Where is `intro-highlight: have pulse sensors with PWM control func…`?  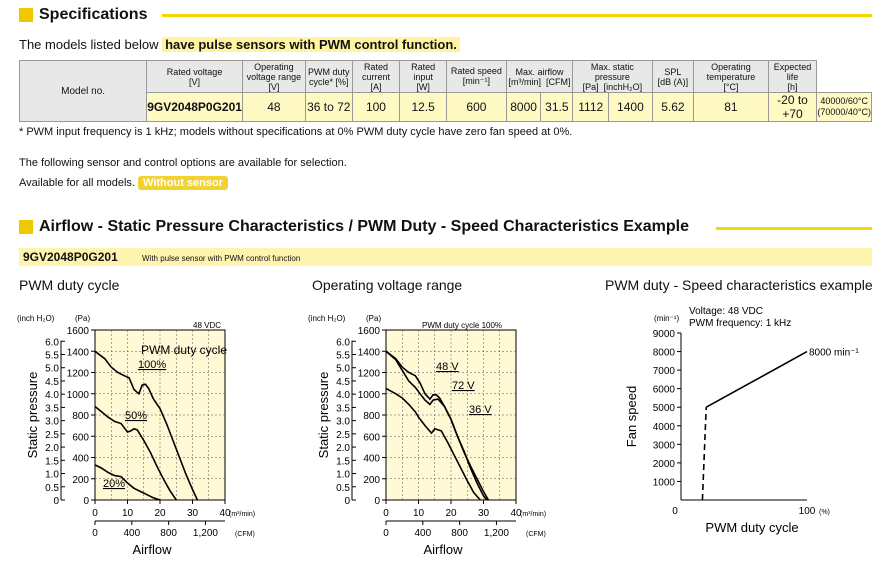
intro-highlight: have pulse sensors with PWM control func… is located at coordinates (311, 44).